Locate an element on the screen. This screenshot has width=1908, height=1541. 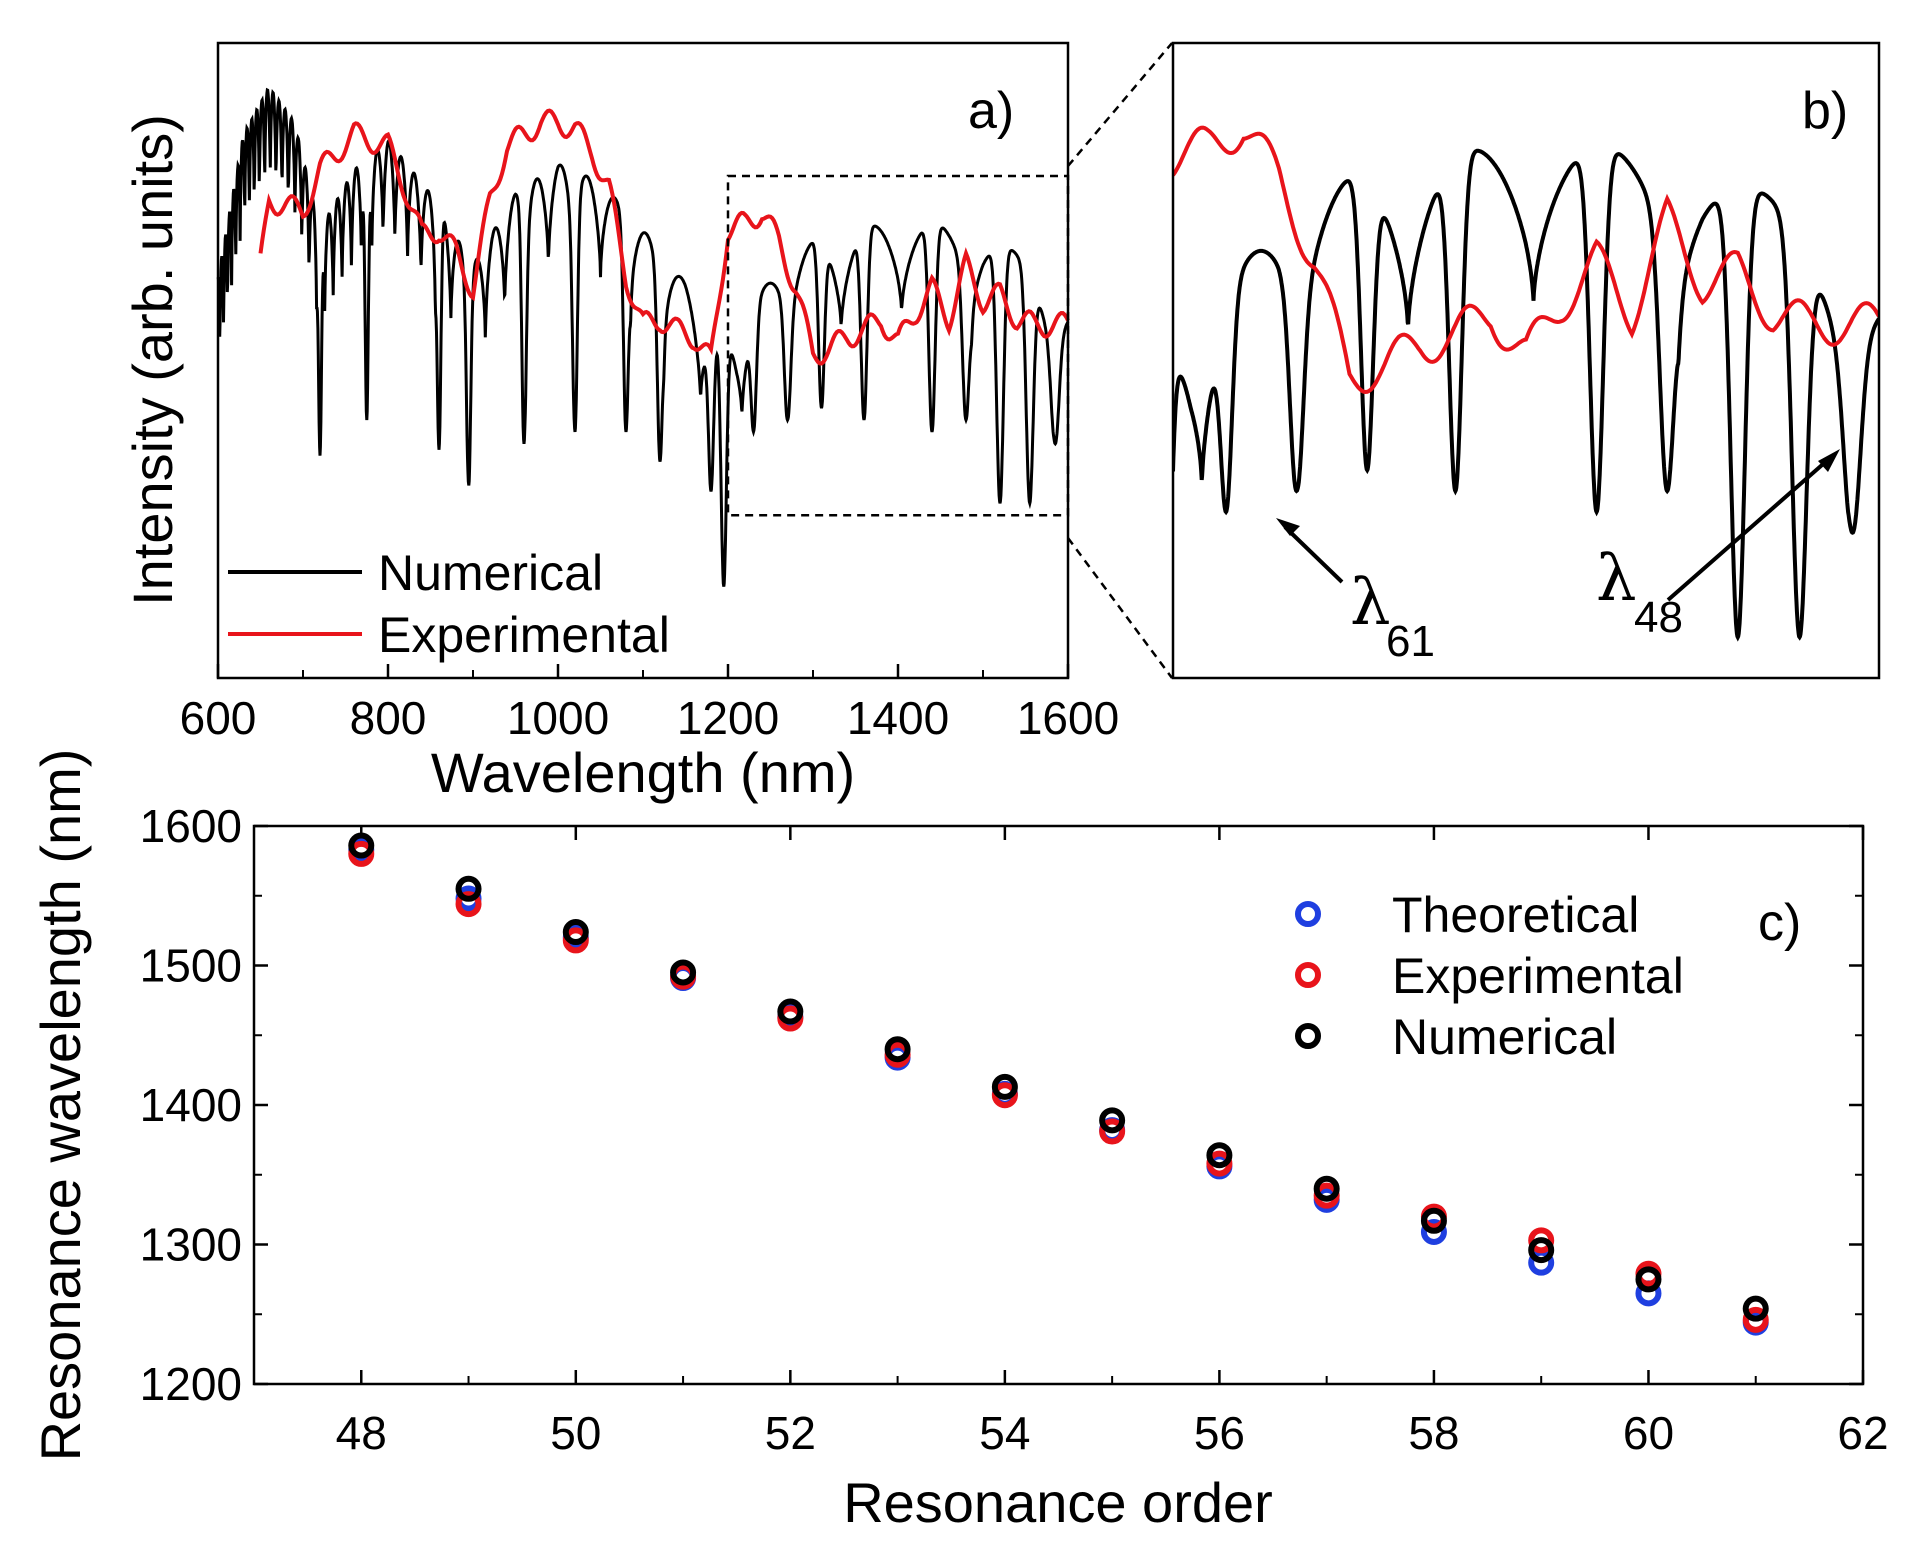
legend-numerical-marker is located at coordinates (1308, 1036).